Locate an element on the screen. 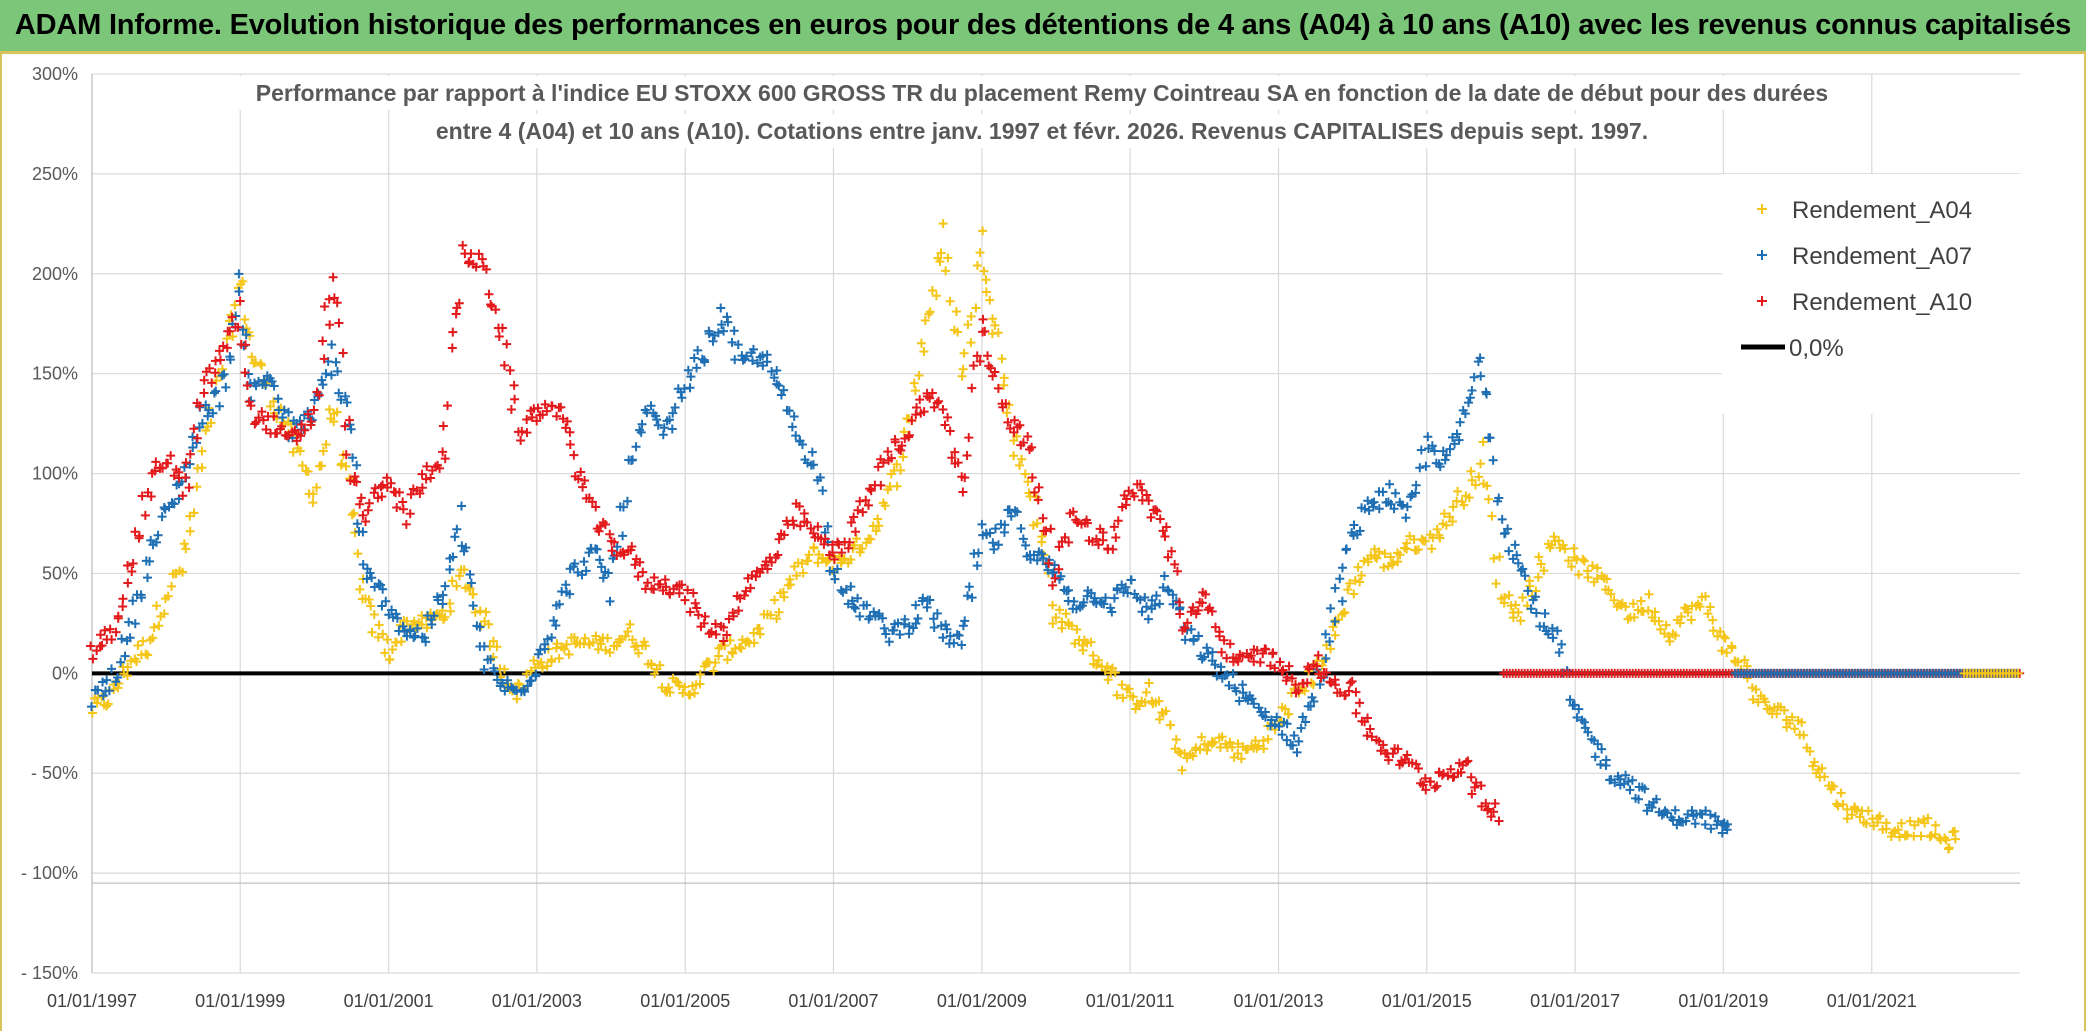  y-tick-label: 200% is located at coordinates (55, 274).